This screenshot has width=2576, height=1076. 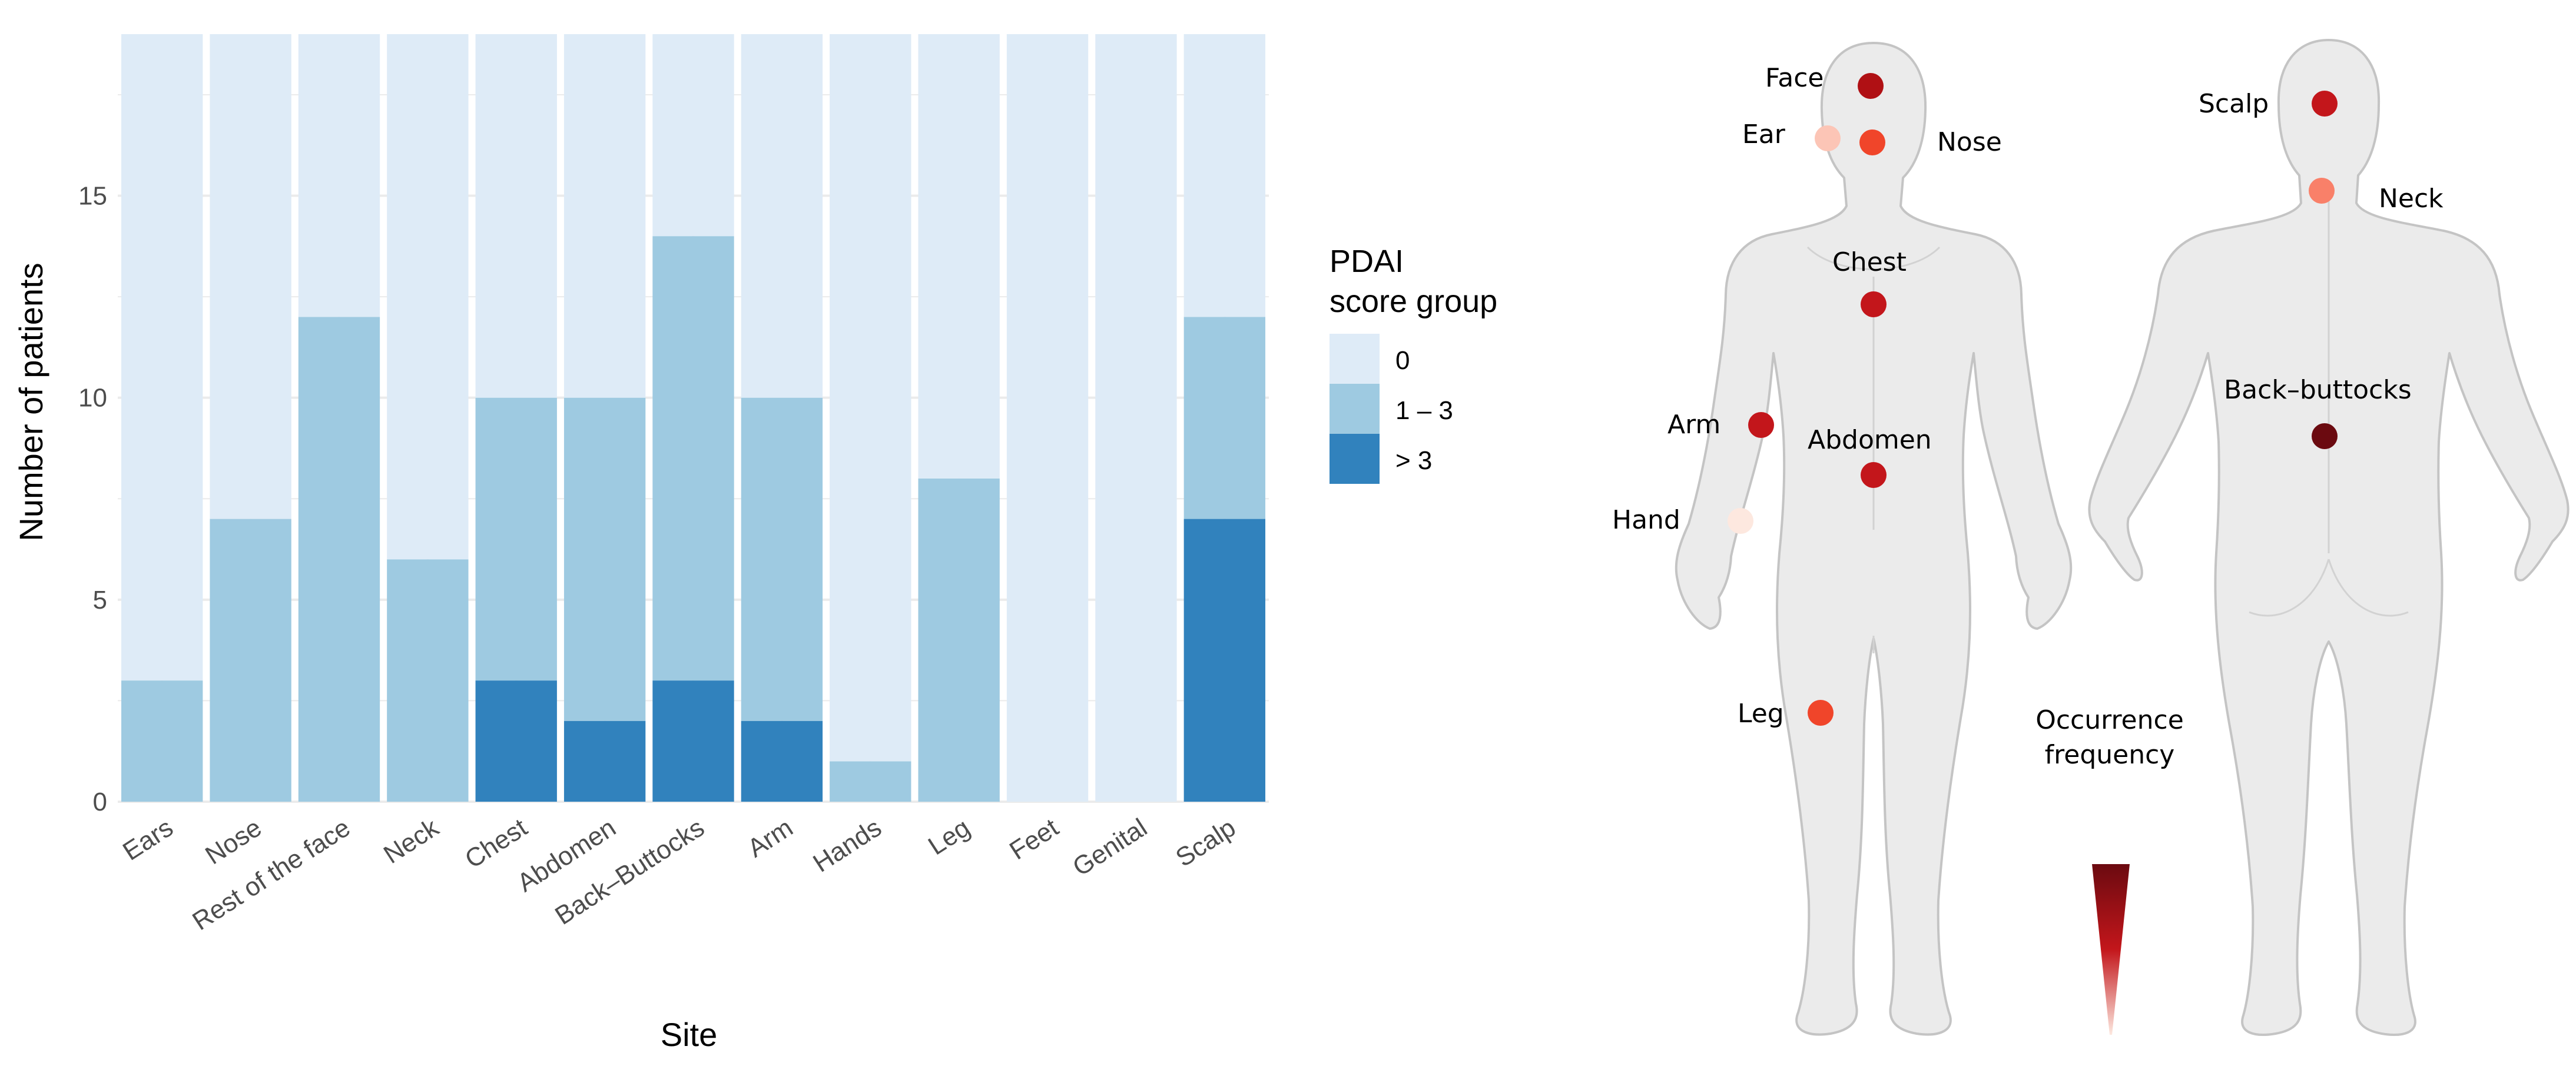 What do you see at coordinates (689, 1034) in the screenshot?
I see `x-axis-title: Site` at bounding box center [689, 1034].